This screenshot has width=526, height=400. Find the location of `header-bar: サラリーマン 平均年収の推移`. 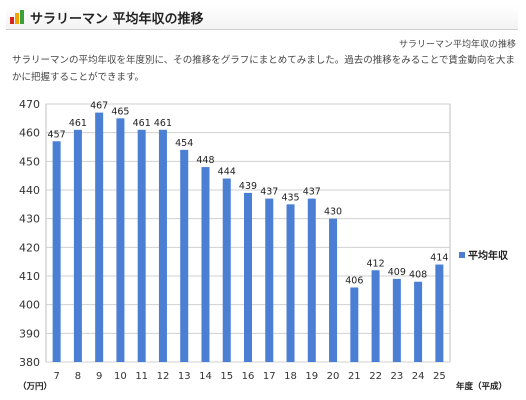

header-bar: サラリーマン 平均年収の推移 is located at coordinates (262, 17).